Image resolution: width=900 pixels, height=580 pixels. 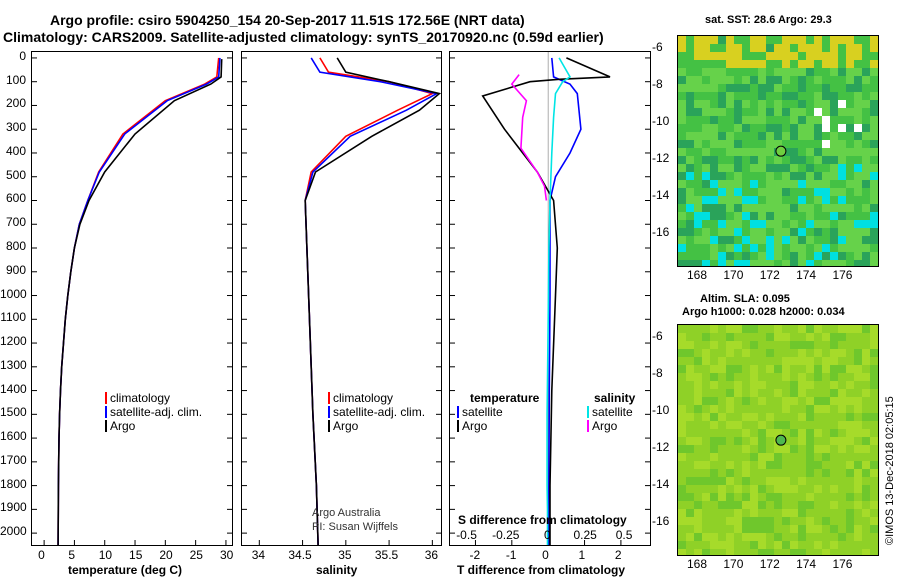 What do you see at coordinates (345, 555) in the screenshot?
I see `salinity-tick-label: 35` at bounding box center [345, 555].